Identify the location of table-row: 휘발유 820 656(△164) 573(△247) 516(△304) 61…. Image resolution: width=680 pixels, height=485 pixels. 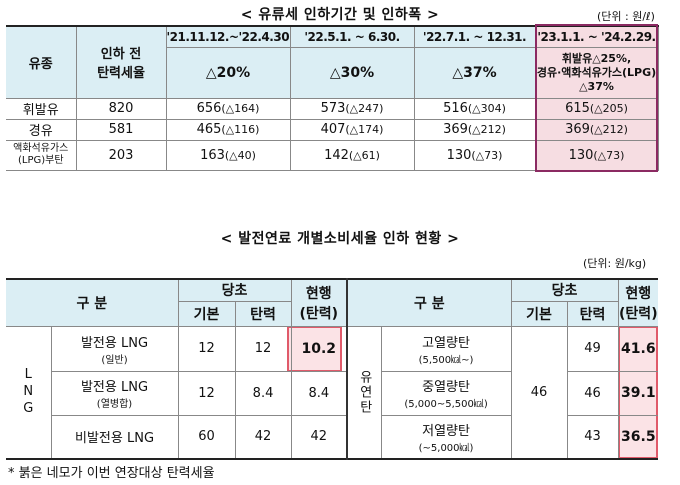
(332, 108).